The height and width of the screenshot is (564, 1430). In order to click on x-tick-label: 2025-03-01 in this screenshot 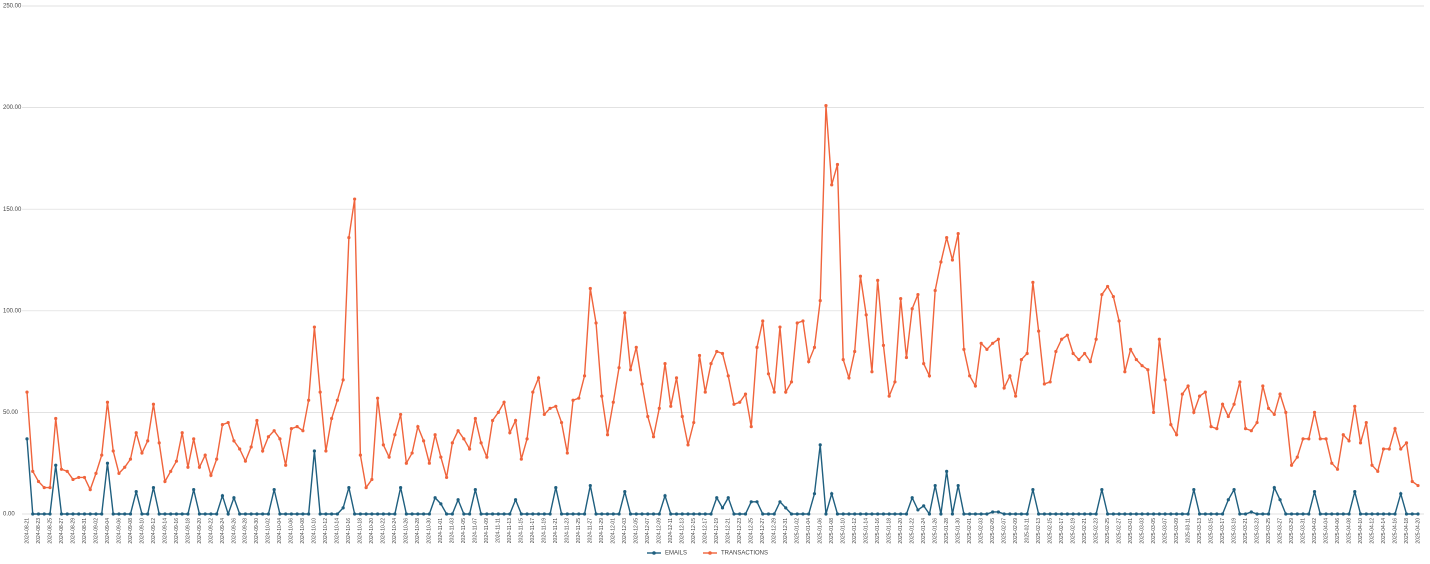, I will do `click(1131, 531)`.